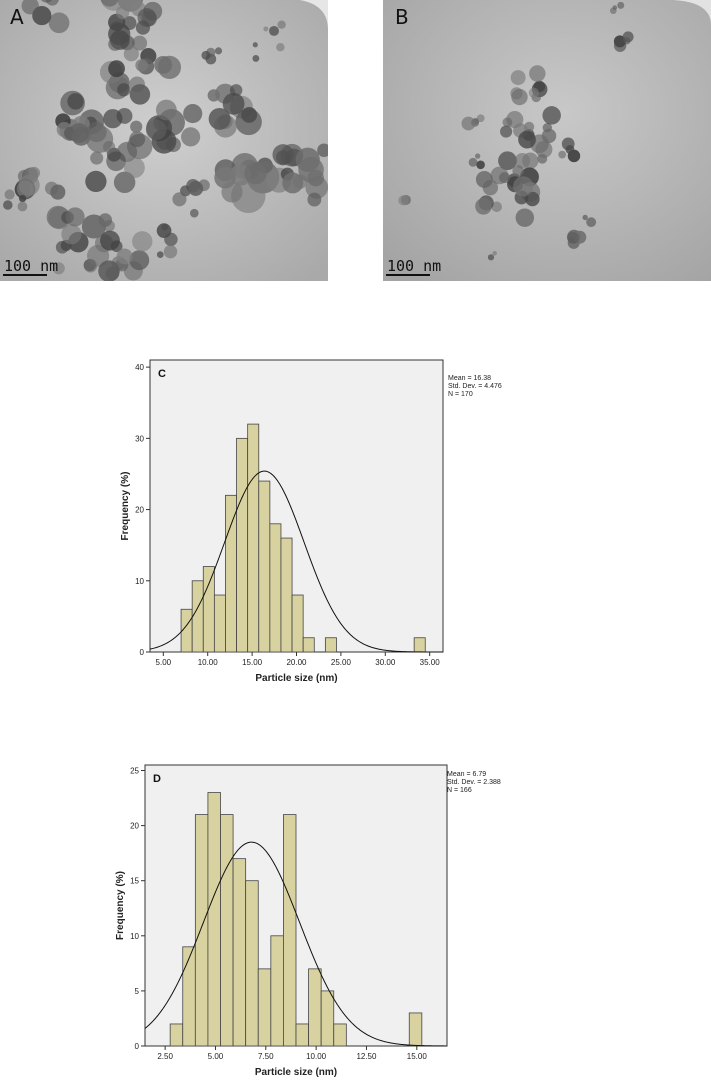 The width and height of the screenshot is (711, 1080). What do you see at coordinates (17, 17) in the screenshot?
I see `panel-letter-a: A` at bounding box center [17, 17].